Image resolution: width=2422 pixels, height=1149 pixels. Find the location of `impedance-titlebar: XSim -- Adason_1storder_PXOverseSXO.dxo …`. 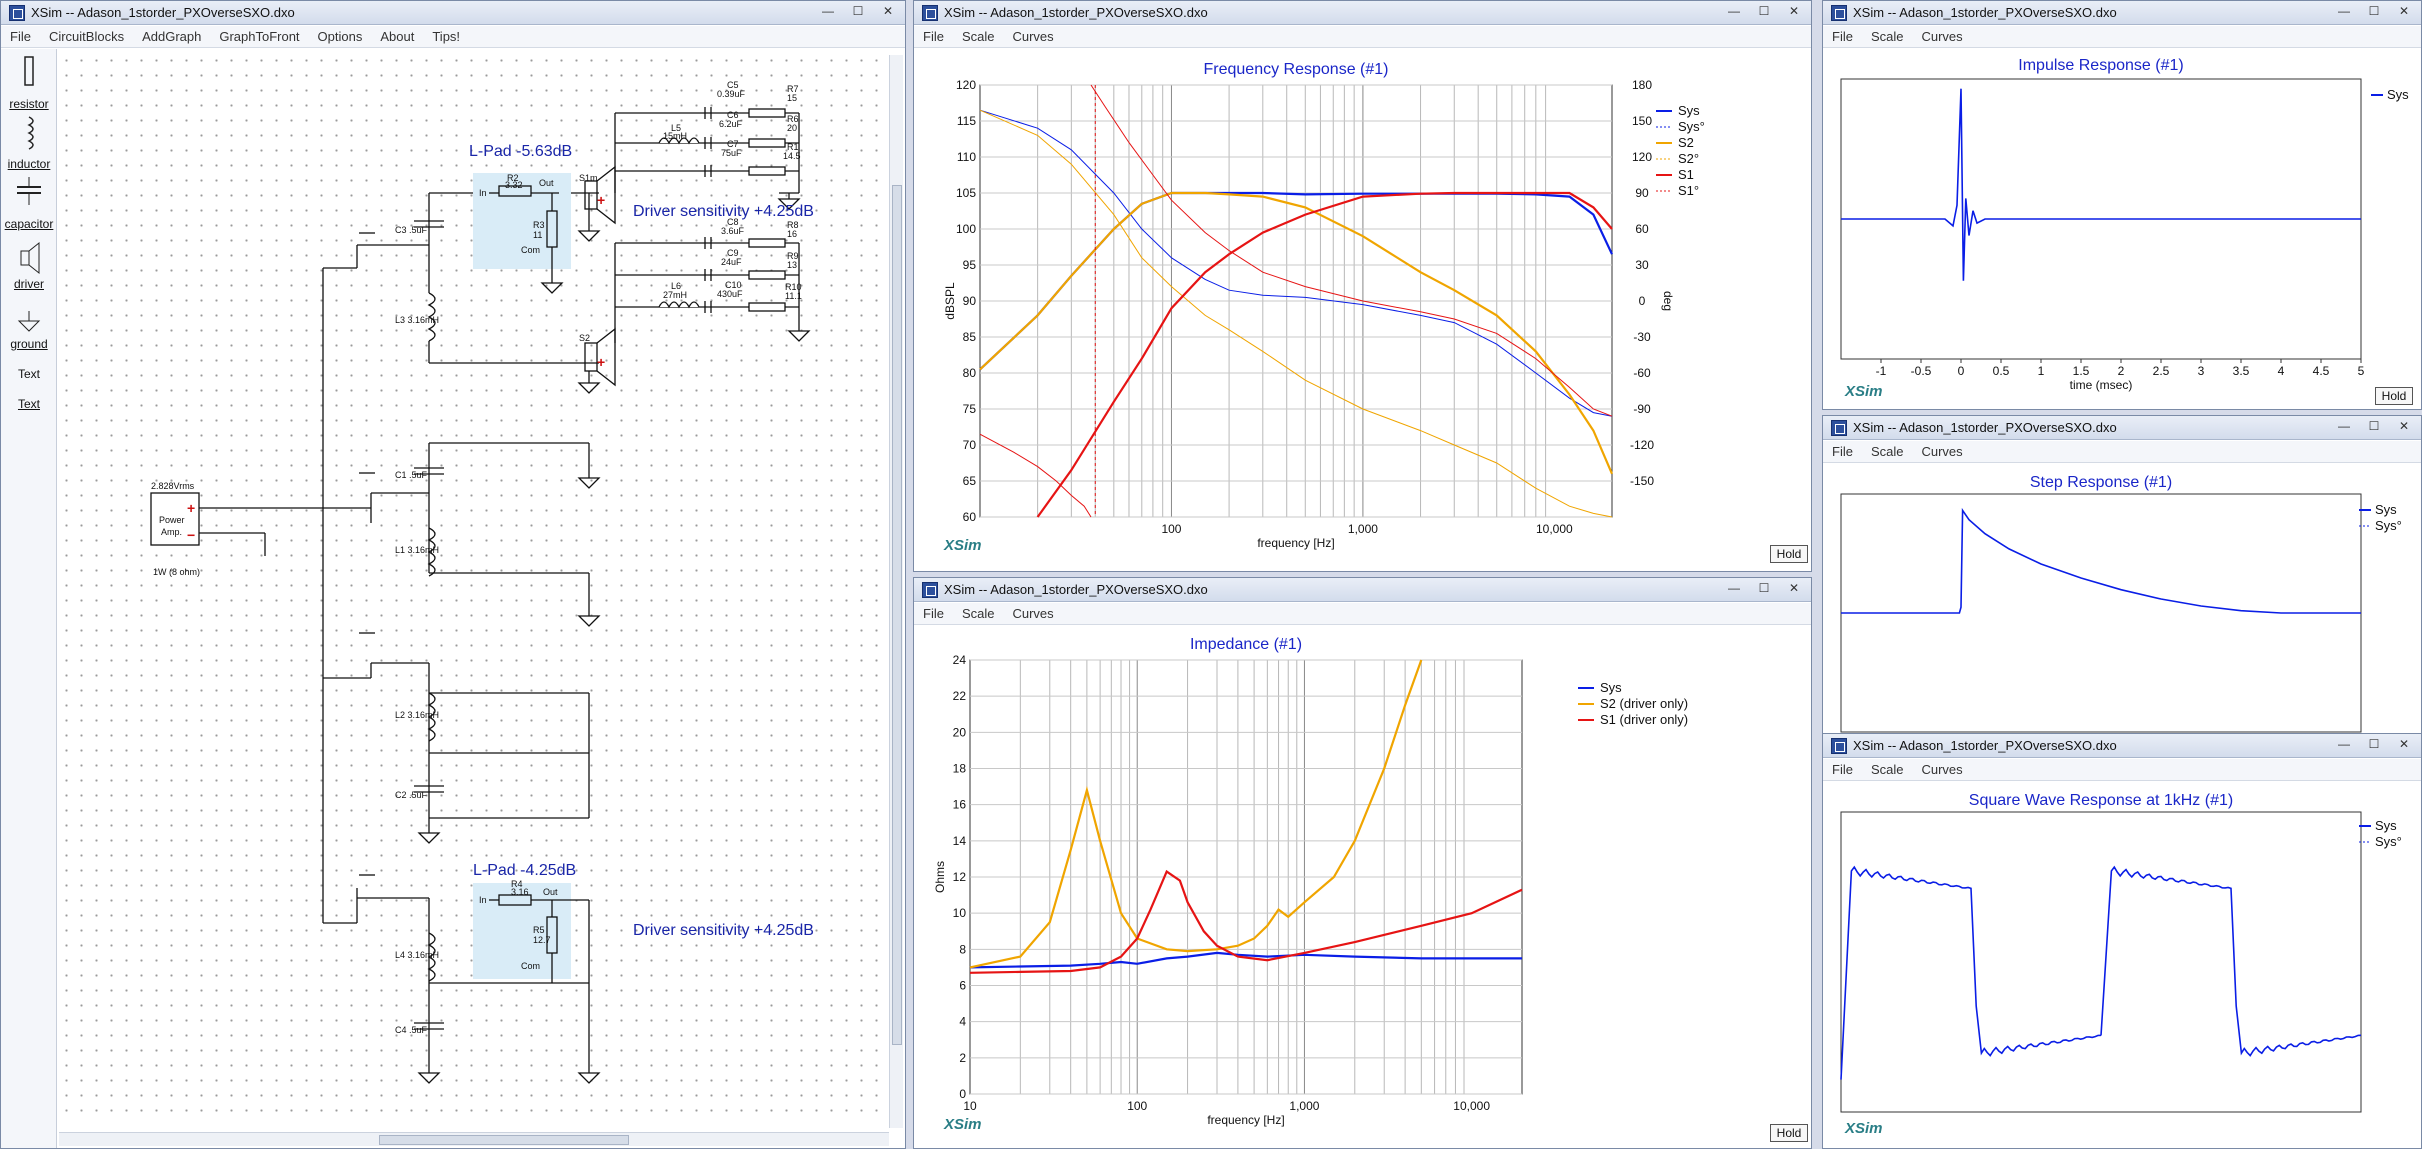

impedance-titlebar: XSim -- Adason_1storder_PXOverseSXO.dxo … is located at coordinates (1362, 590).